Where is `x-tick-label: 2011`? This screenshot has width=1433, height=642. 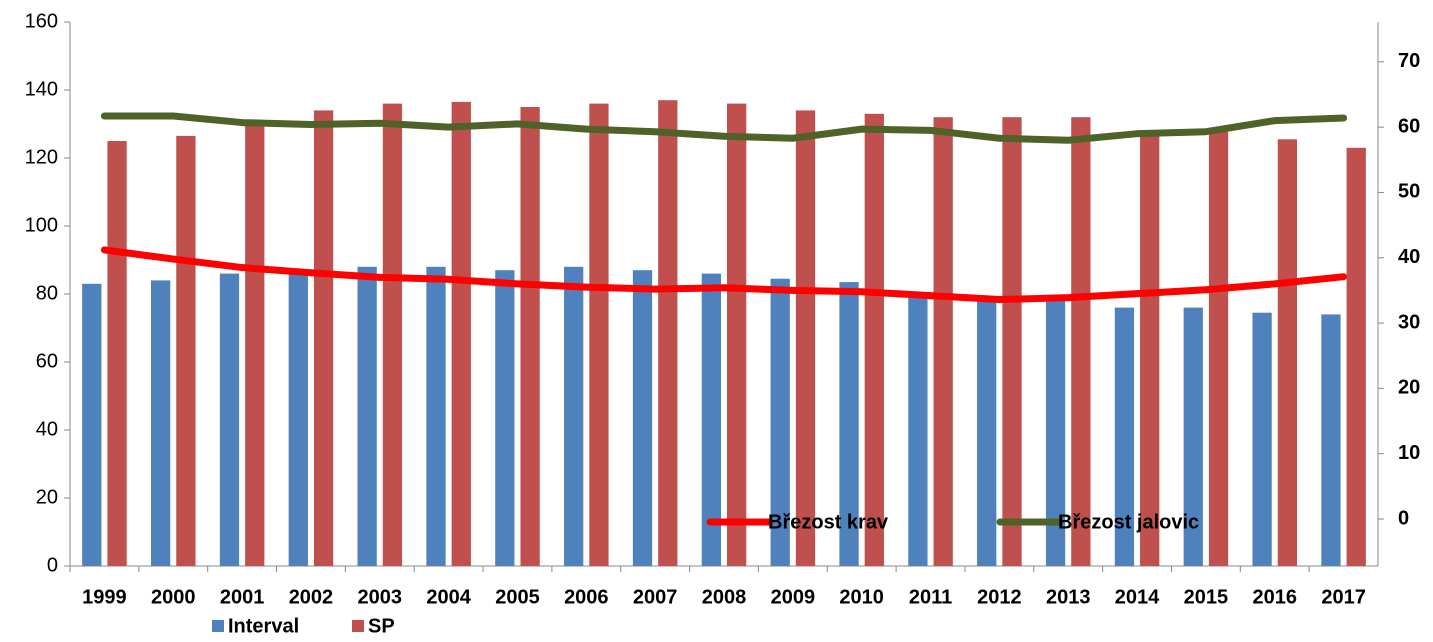 x-tick-label: 2011 is located at coordinates (930, 597).